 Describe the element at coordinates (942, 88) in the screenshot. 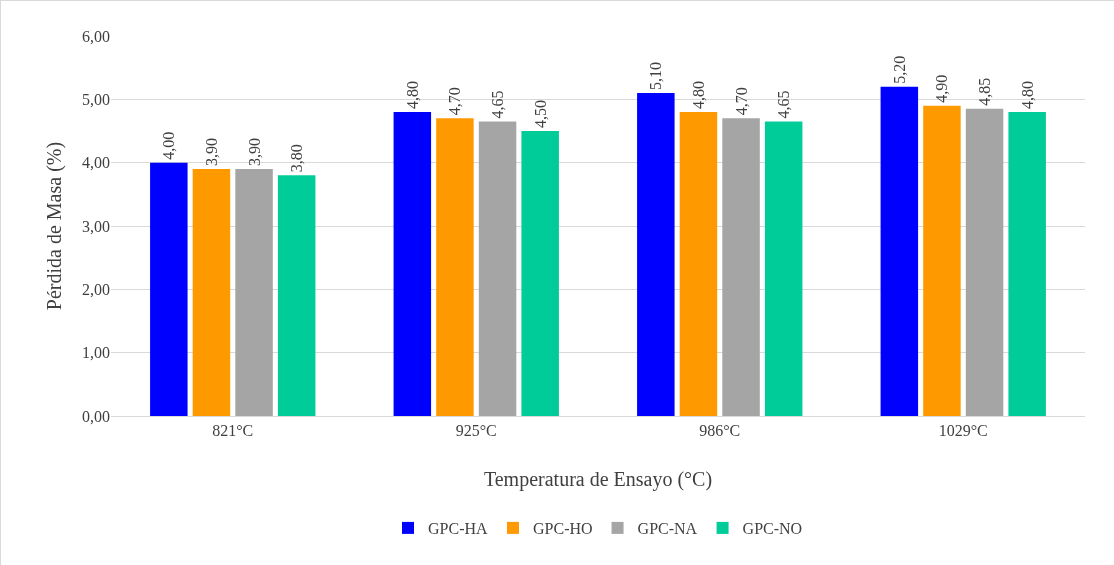

I see `data-label: 4,90` at that location.